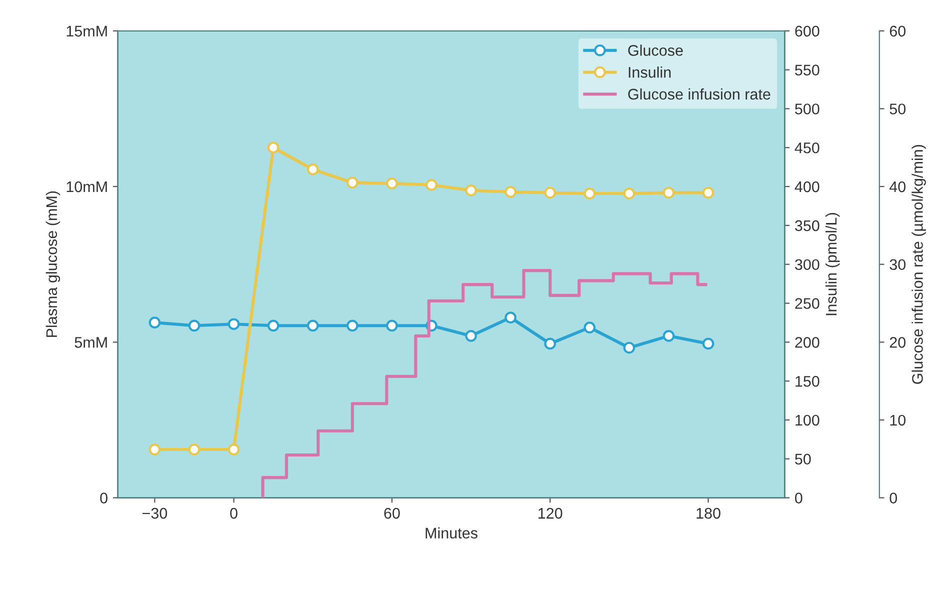 This screenshot has height=594, width=950. What do you see at coordinates (699, 94) in the screenshot?
I see `legend-label: Glucose infusion rate` at bounding box center [699, 94].